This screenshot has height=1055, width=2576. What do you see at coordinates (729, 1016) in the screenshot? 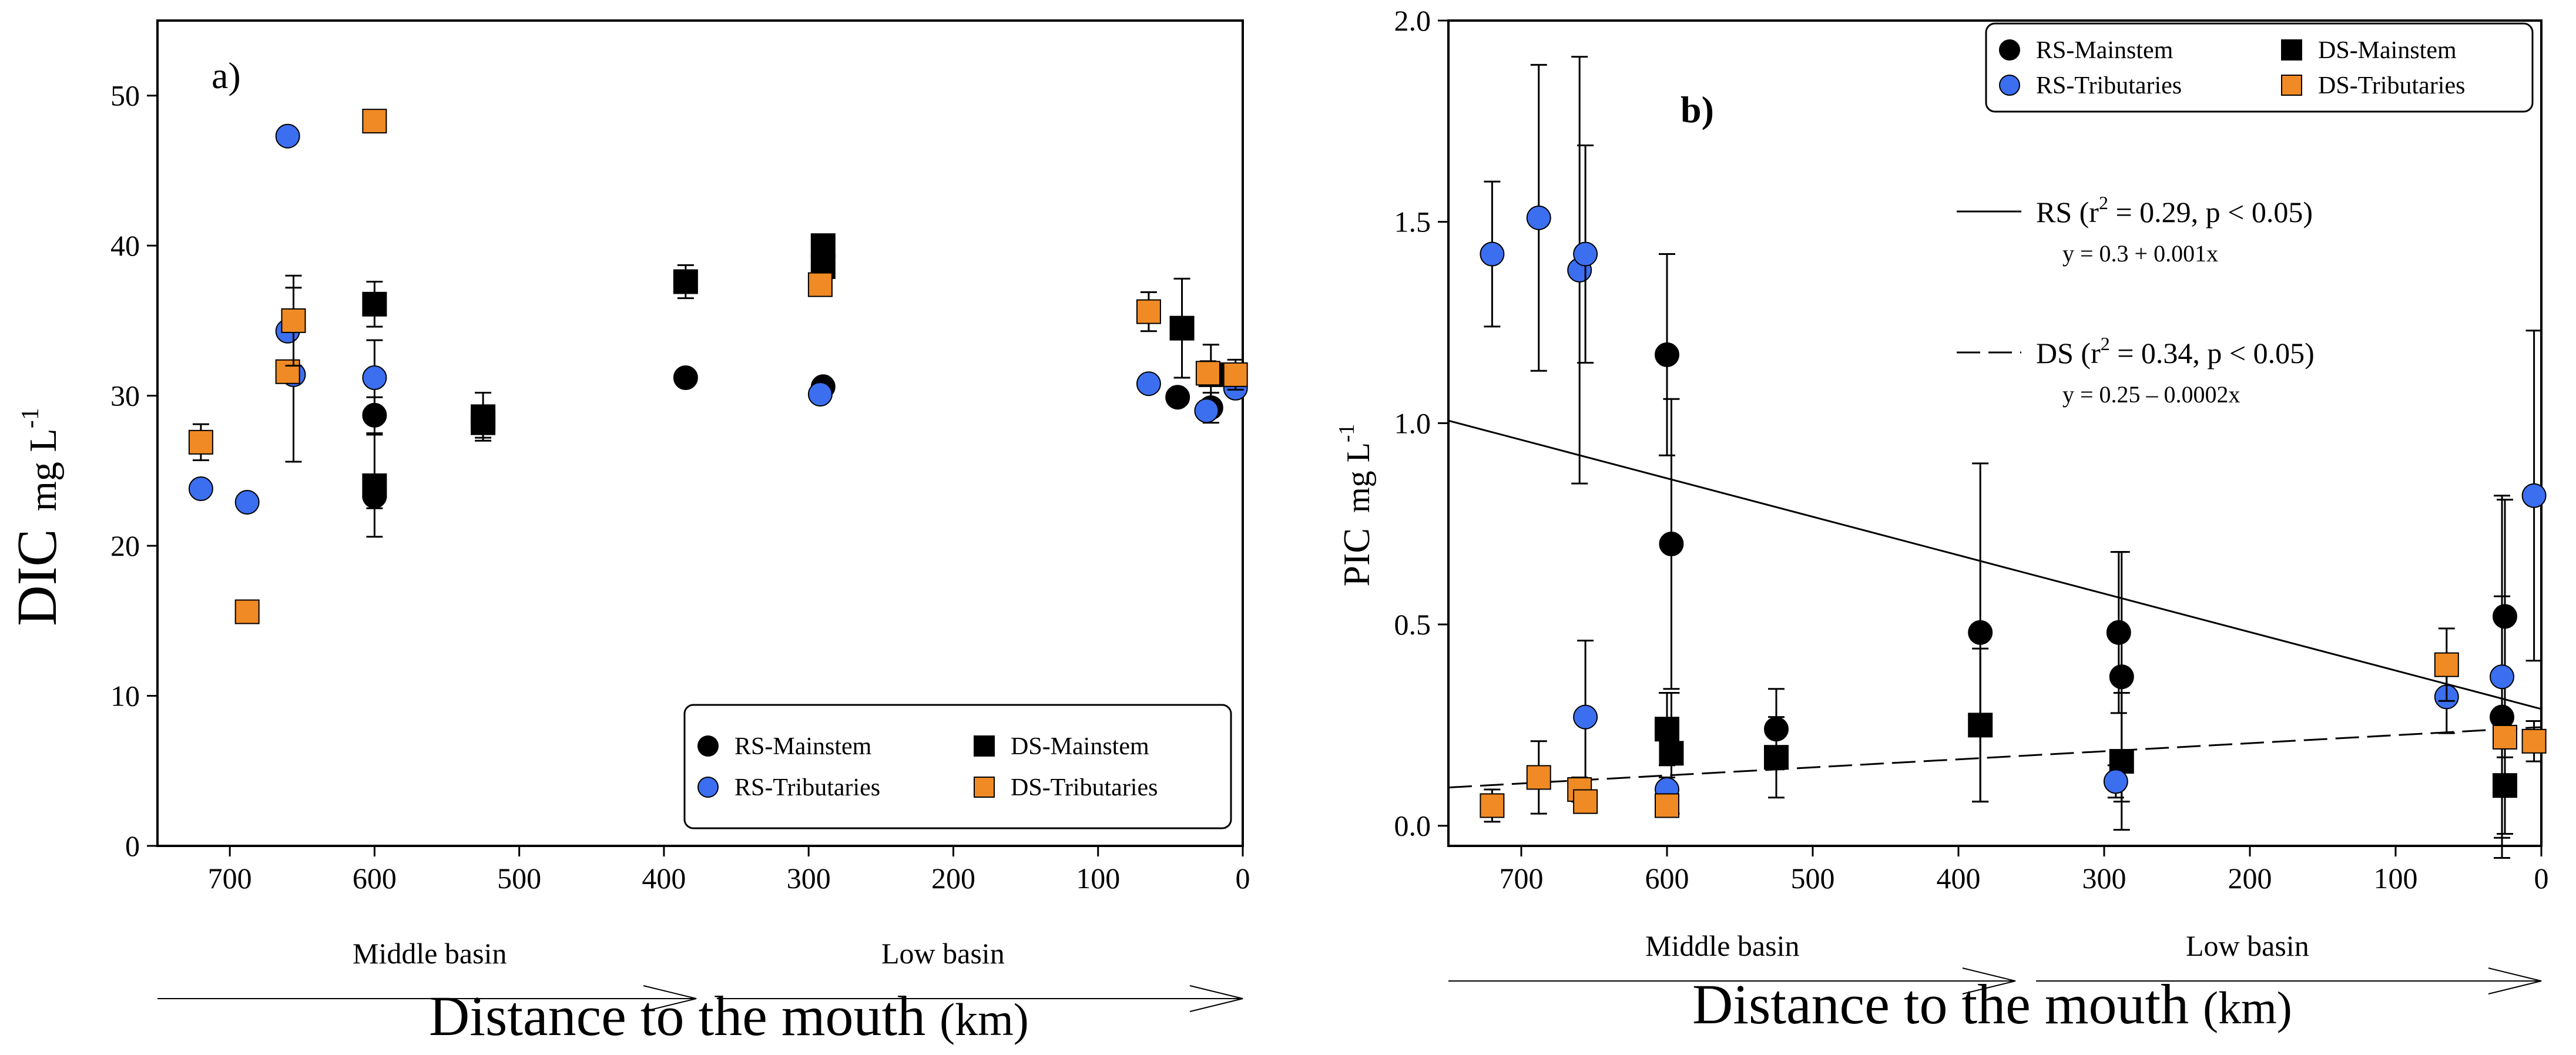
I see `panel-a-xlabel: Distance to the mouth (km)` at bounding box center [729, 1016].